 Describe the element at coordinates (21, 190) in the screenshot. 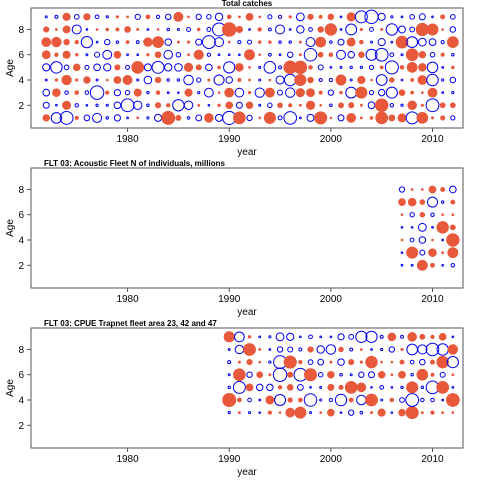

I see `y-tick-label: 8` at that location.